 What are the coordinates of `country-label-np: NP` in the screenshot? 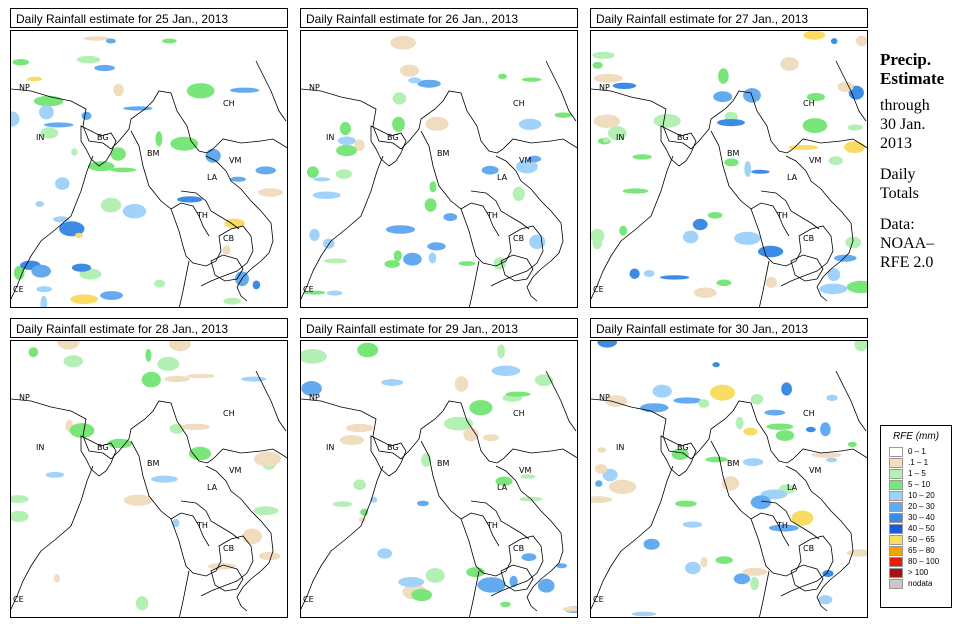 It's located at (604, 87).